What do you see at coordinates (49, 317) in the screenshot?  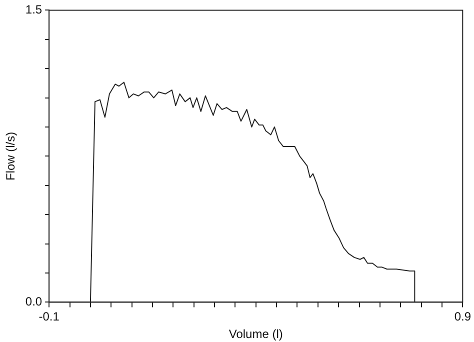 I see `x-tick-label: -0.1` at bounding box center [49, 317].